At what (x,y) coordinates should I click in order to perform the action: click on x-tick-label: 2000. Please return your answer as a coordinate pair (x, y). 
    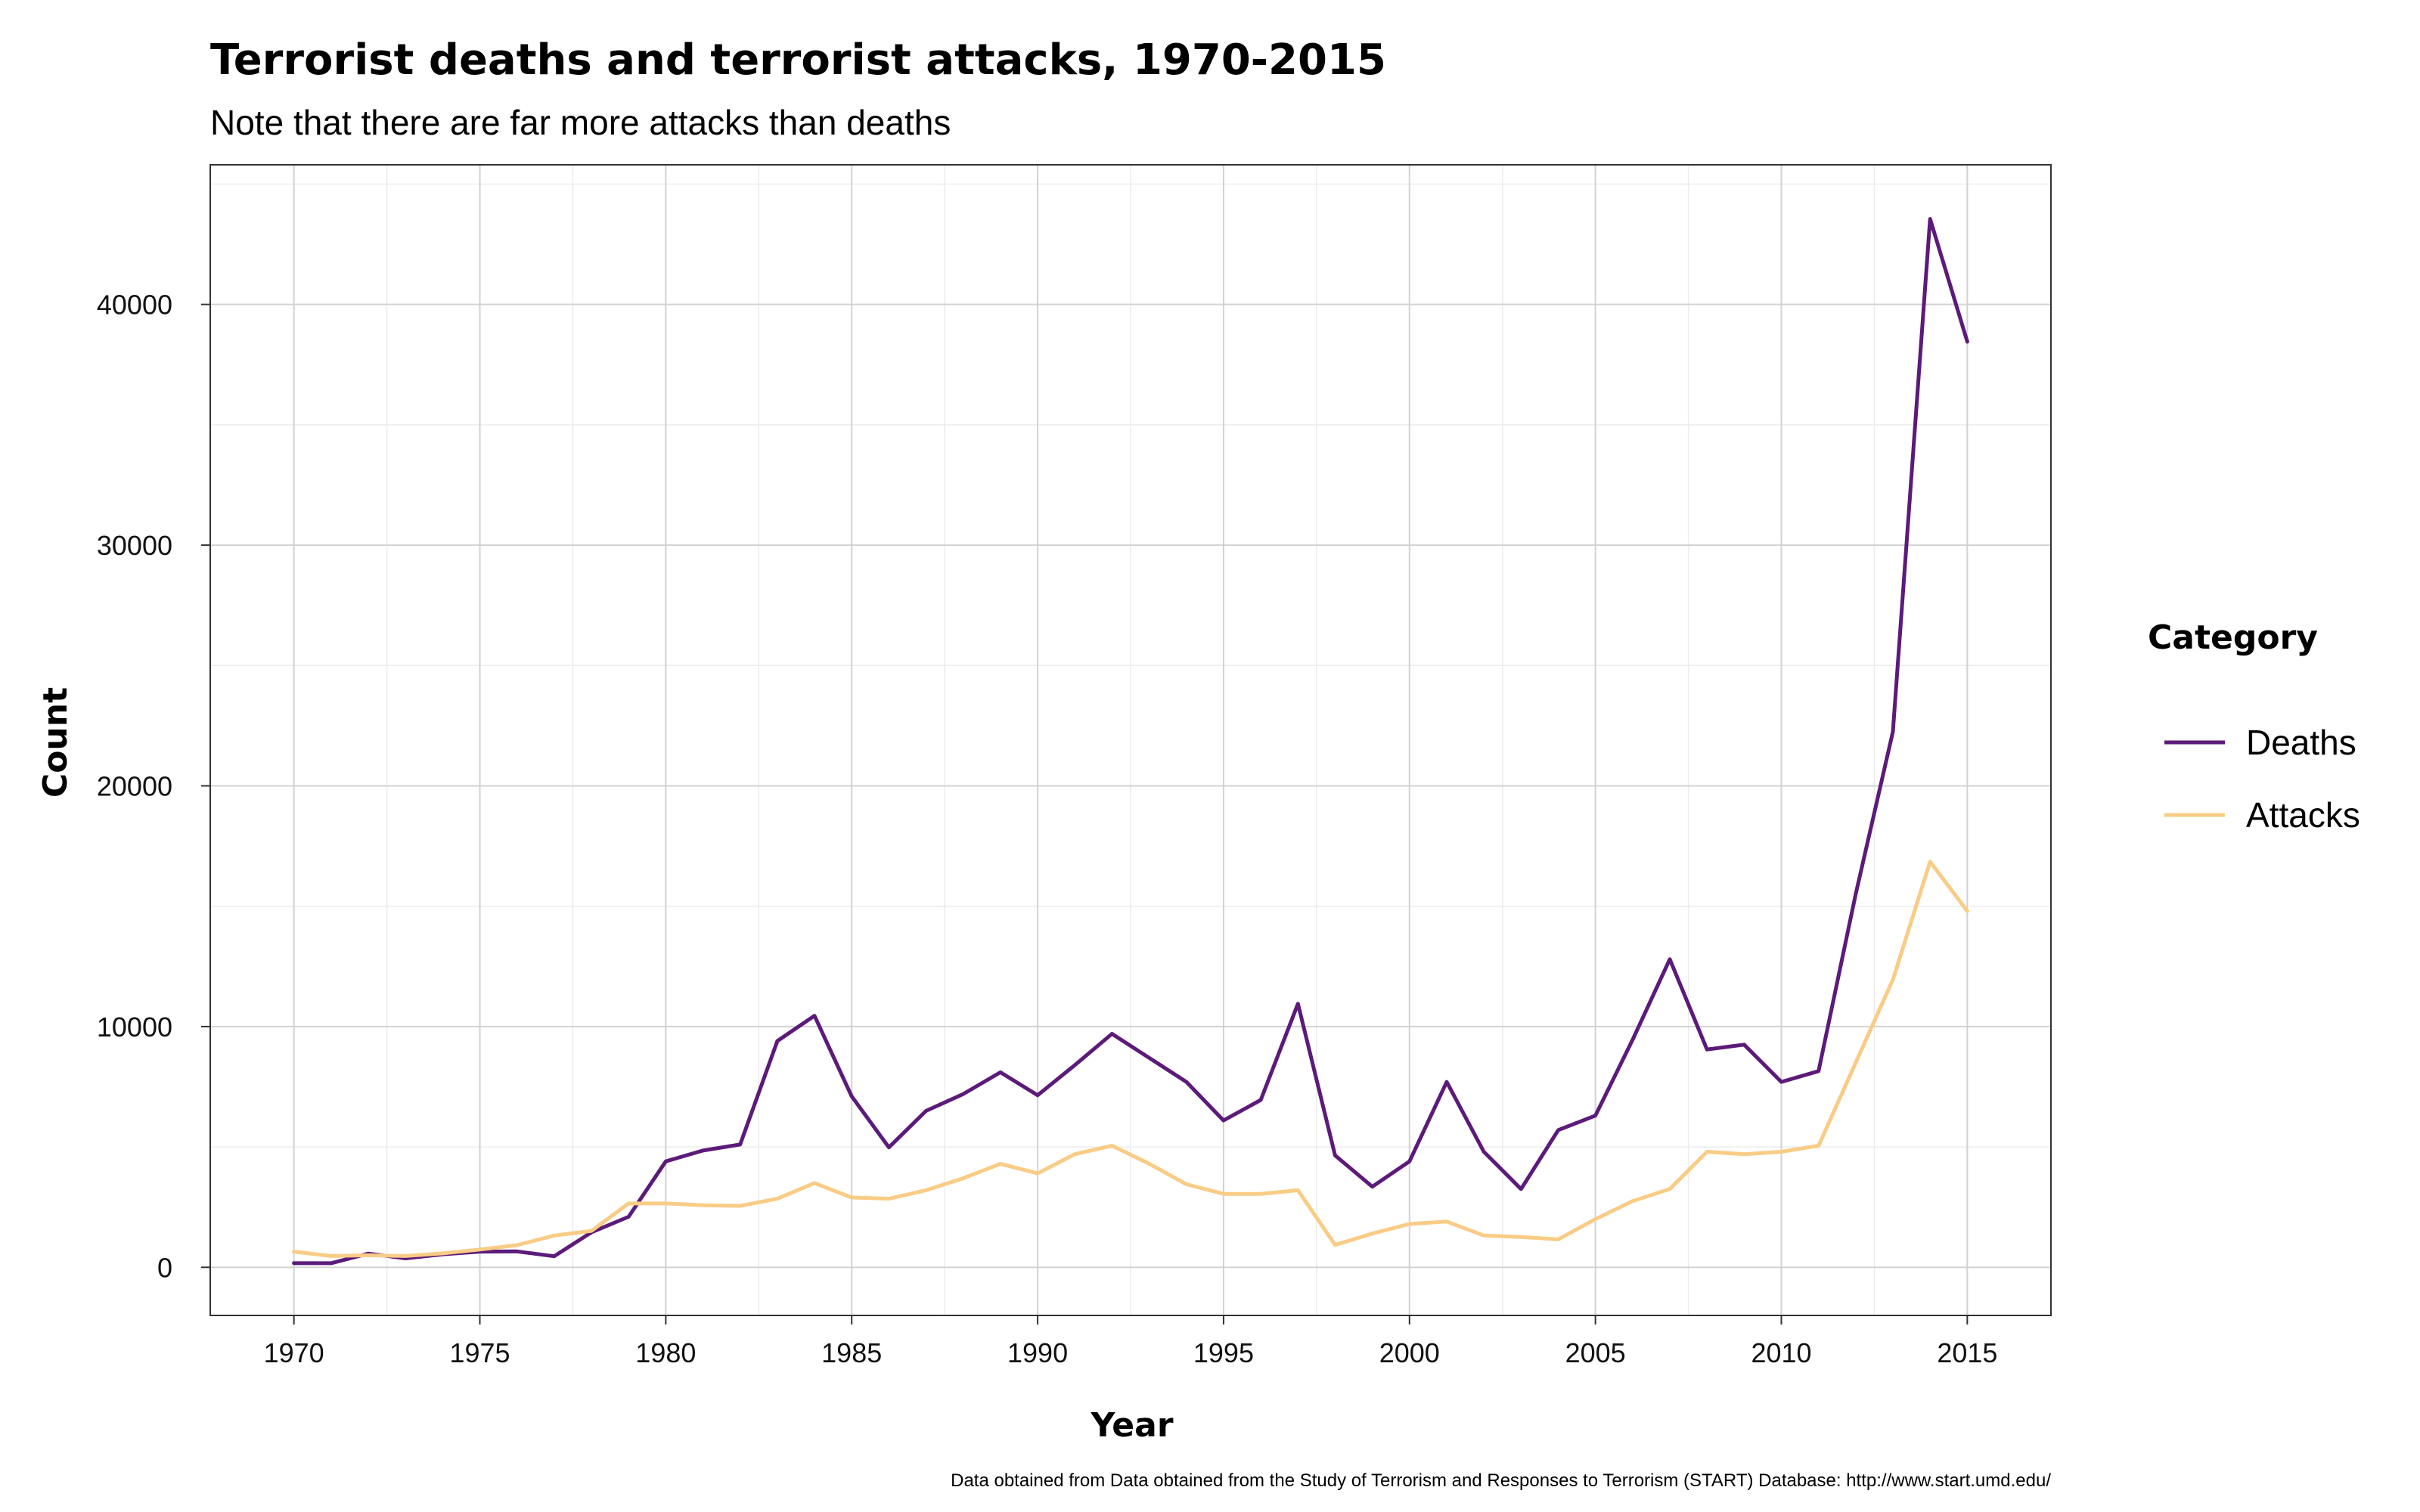
    Looking at the image, I should click on (1409, 1353).